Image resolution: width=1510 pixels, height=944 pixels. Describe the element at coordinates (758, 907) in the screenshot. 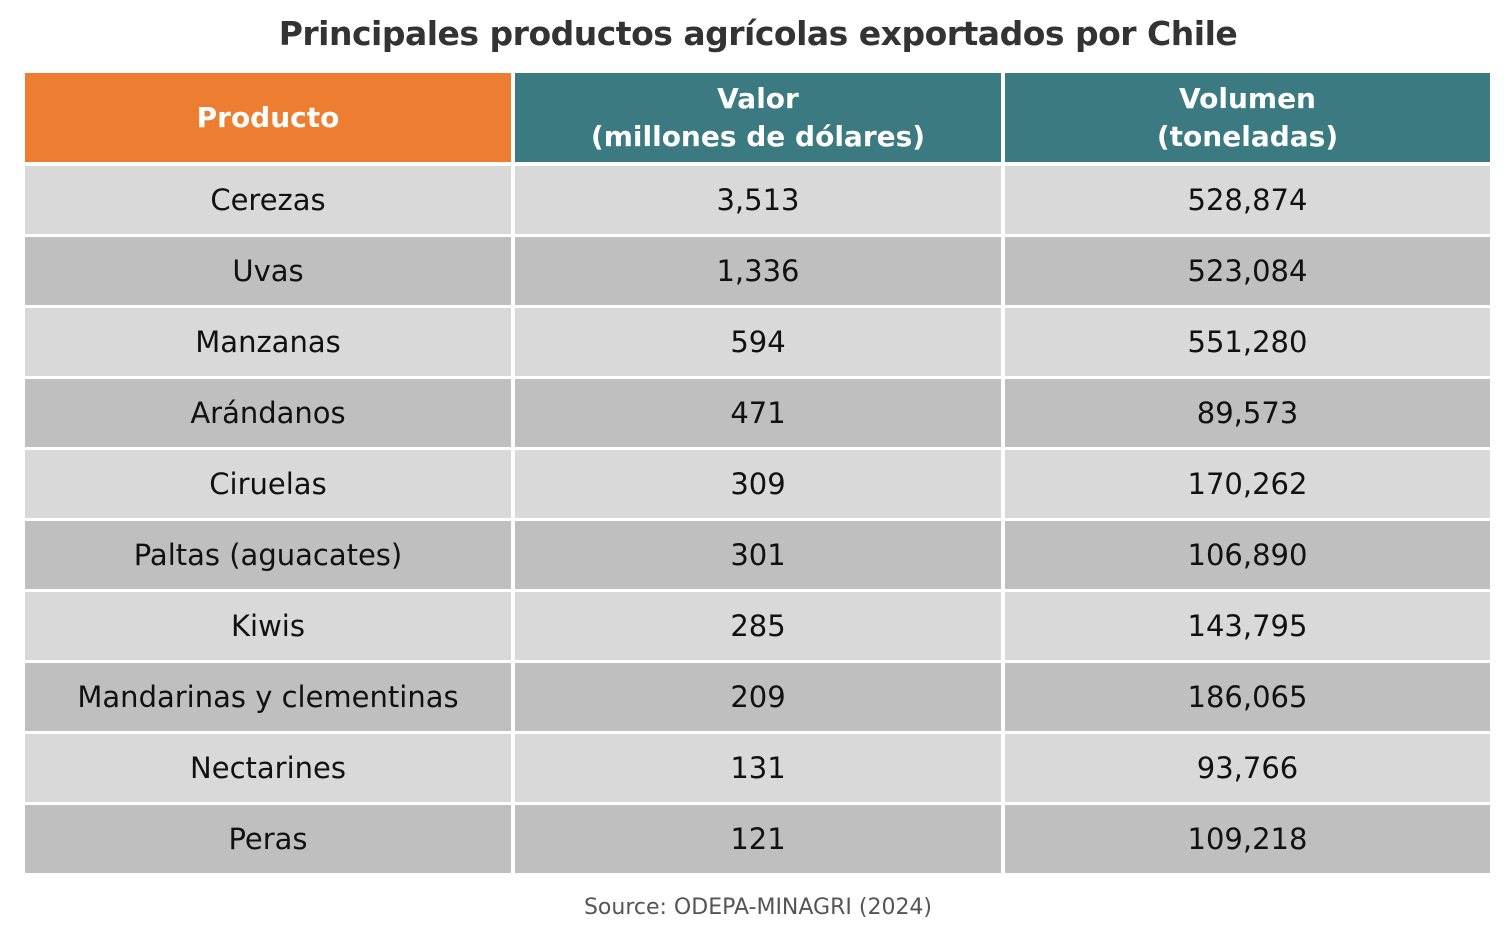

I see `source: Source: ODEPA-MINAGRI (2024)` at that location.